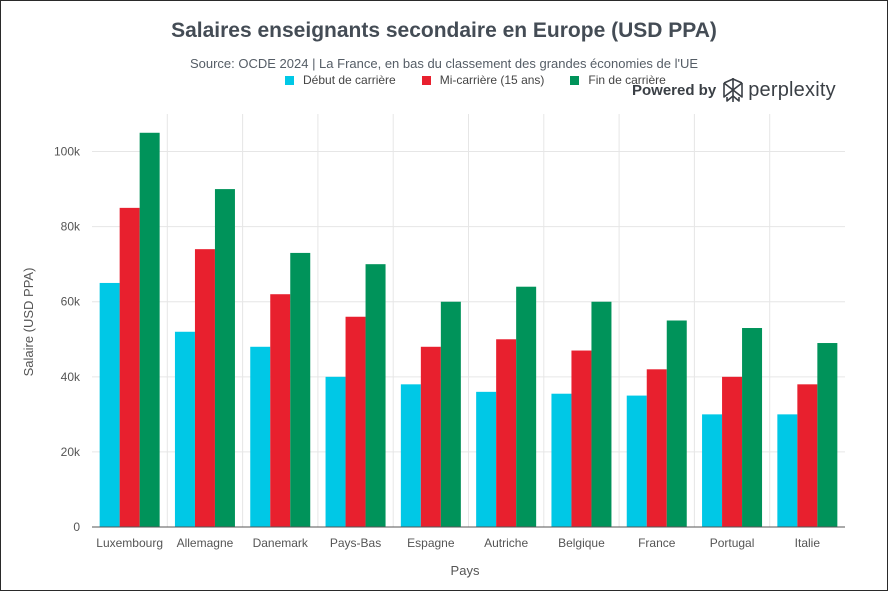 The height and width of the screenshot is (591, 888). I want to click on legend-item-mi-carriere: Mi-carrière (15 ans), so click(483, 80).